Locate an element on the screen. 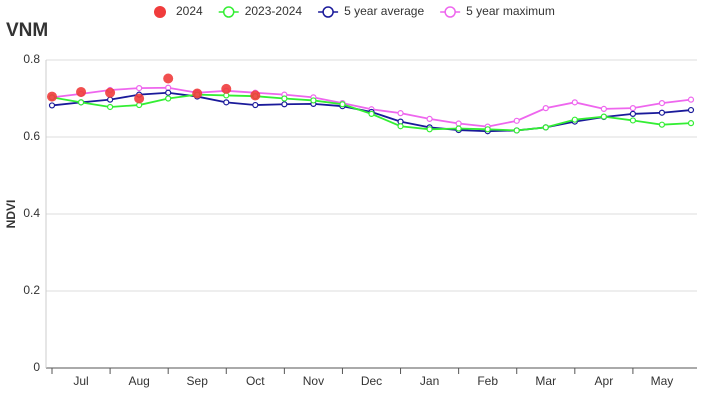 The image size is (726, 405). x-tick-label: Apr is located at coordinates (604, 381).